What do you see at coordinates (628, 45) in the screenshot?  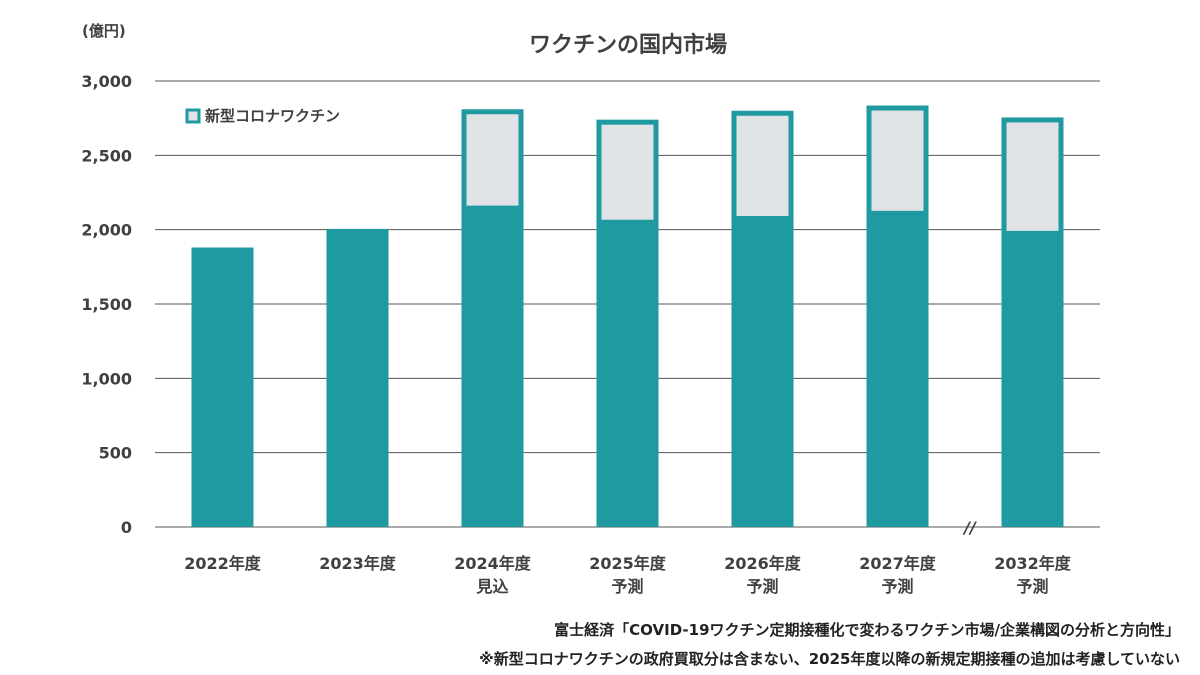 I see `chart-title: ワクチンの国内市場` at bounding box center [628, 45].